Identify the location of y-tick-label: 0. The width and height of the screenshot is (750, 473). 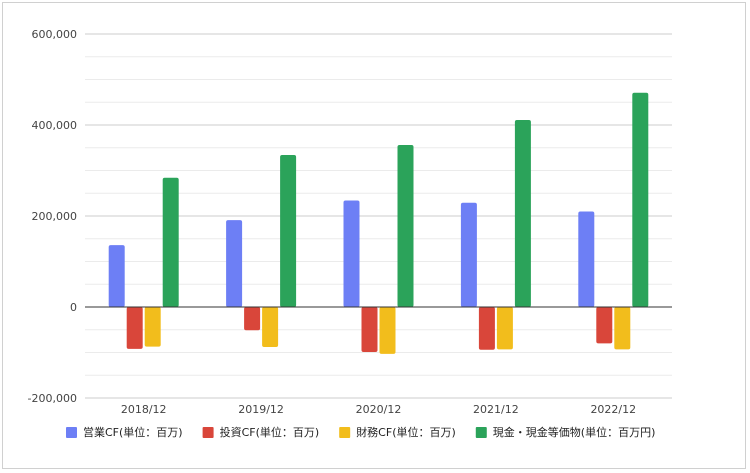
(73, 307).